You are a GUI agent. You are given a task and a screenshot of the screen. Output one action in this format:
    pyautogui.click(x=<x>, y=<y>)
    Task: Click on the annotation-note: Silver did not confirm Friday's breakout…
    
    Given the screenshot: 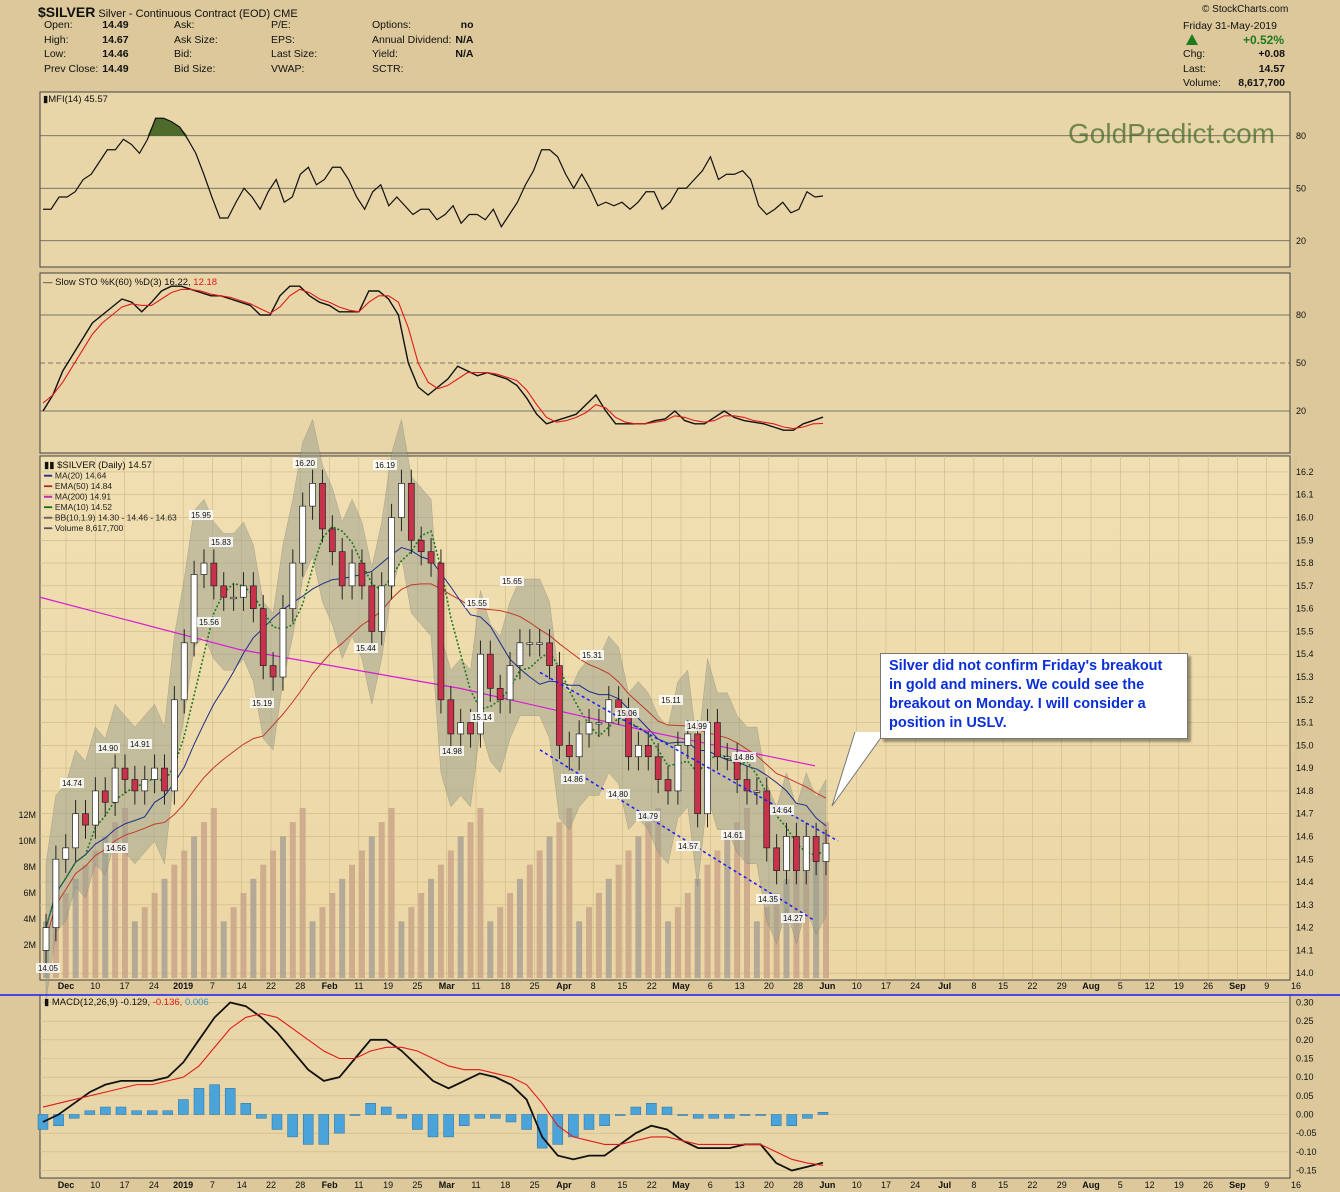 What is the action you would take?
    pyautogui.click(x=1034, y=696)
    